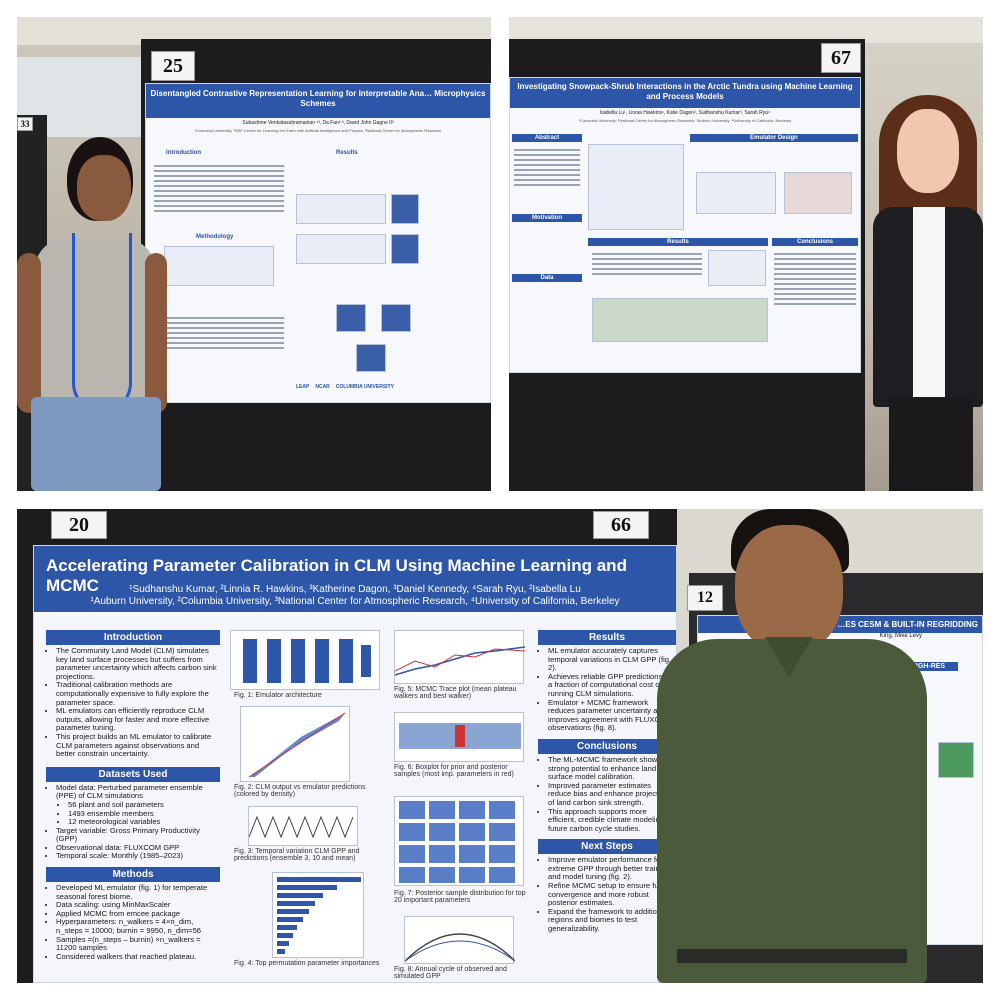 The height and width of the screenshot is (1000, 1000). I want to click on fig1-caption: Fig. 1: Emulator architecture, so click(278, 695).